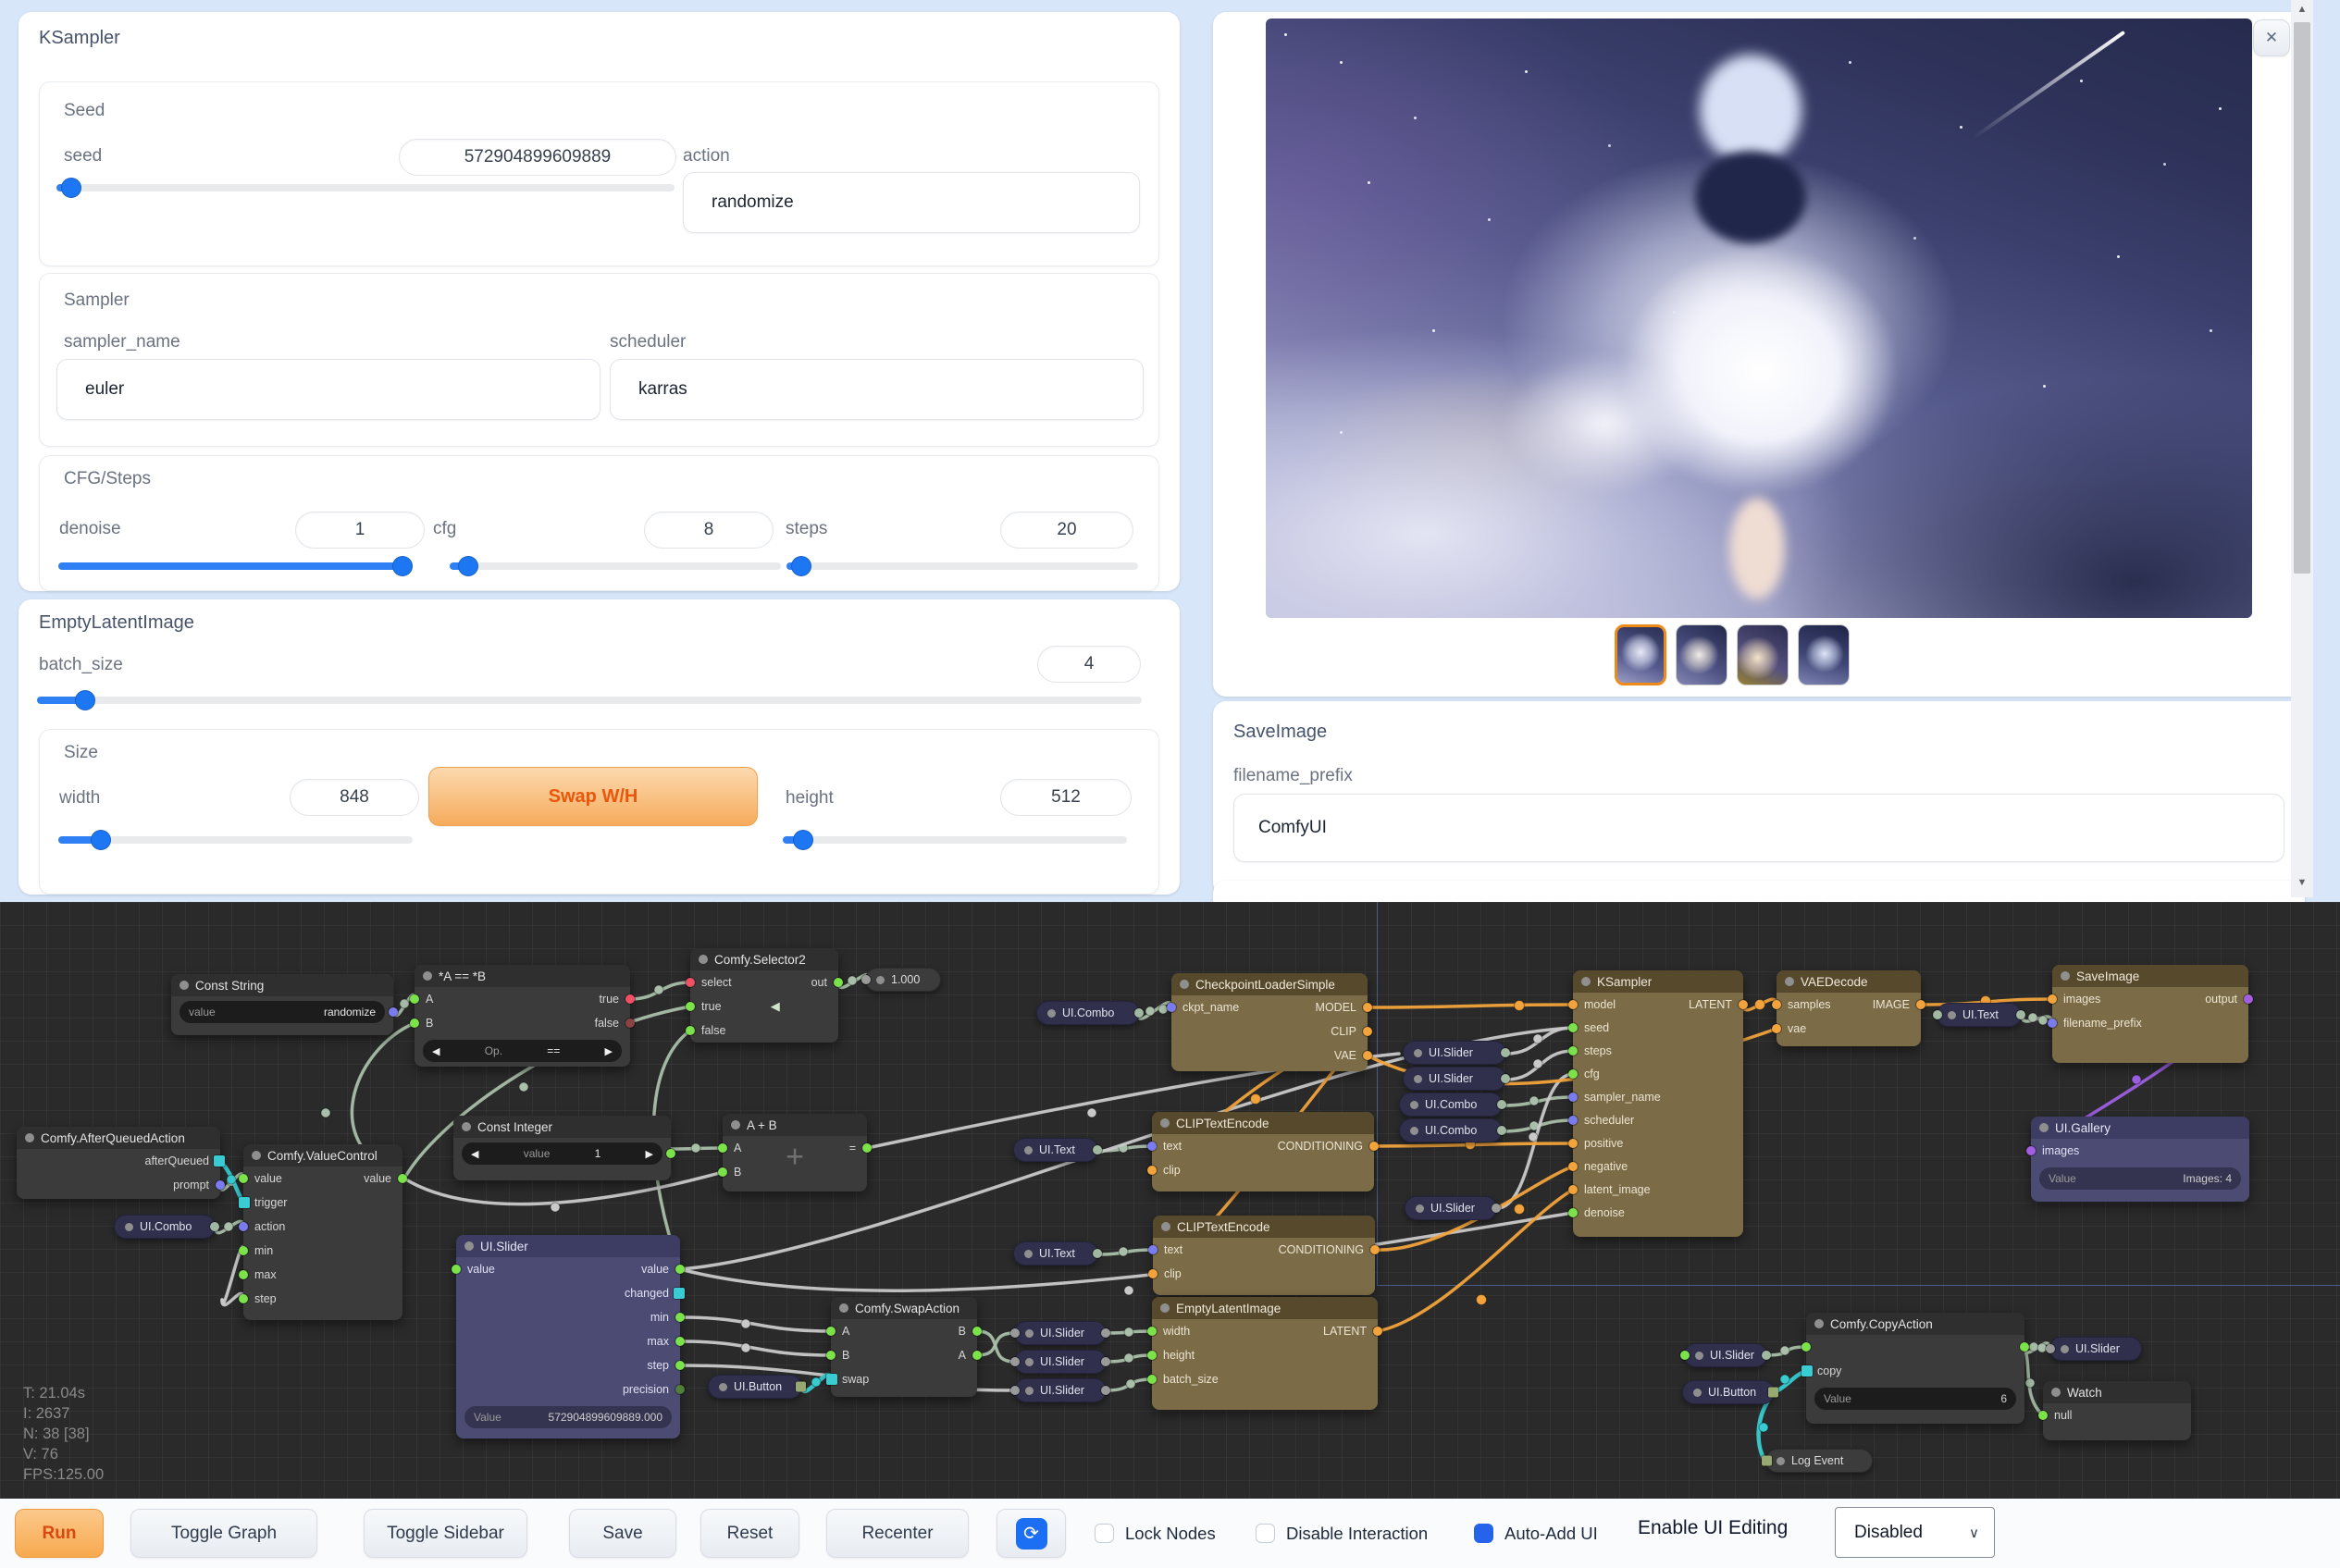 This screenshot has width=2340, height=1568. I want to click on widget-arrow-icon: ◀, so click(775, 1006).